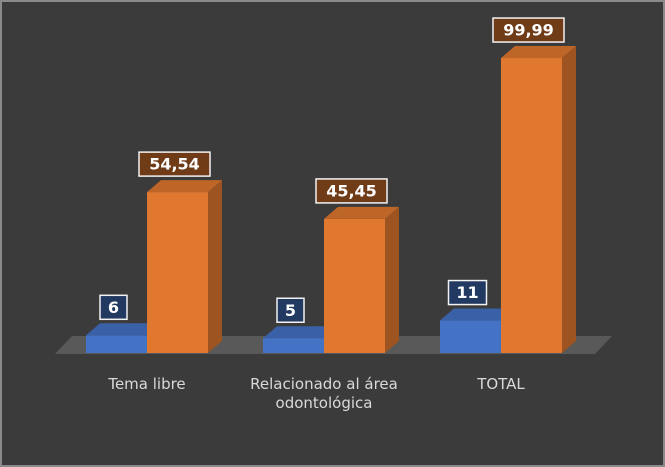 The width and height of the screenshot is (665, 467). Describe the element at coordinates (147, 384) in the screenshot. I see `x-tick-label: Tema libre` at that location.